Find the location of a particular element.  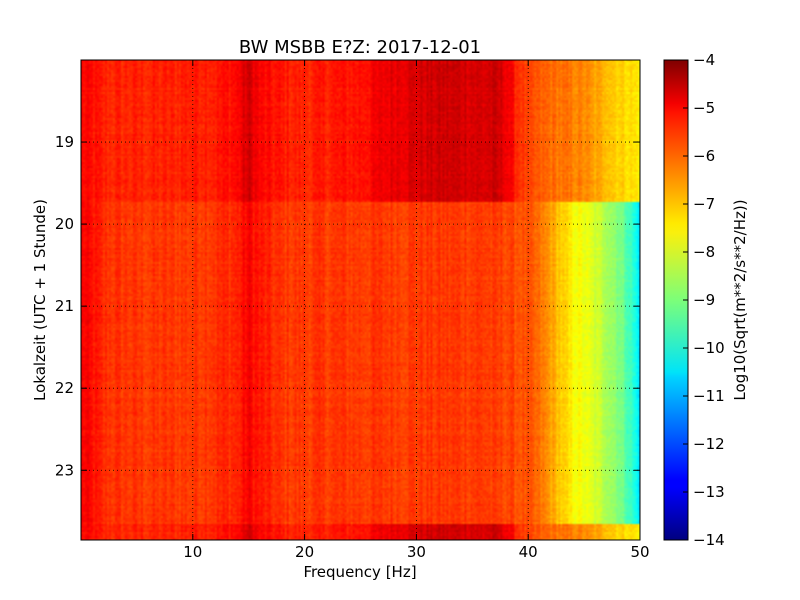

x-tick-label: 40 is located at coordinates (528, 552).